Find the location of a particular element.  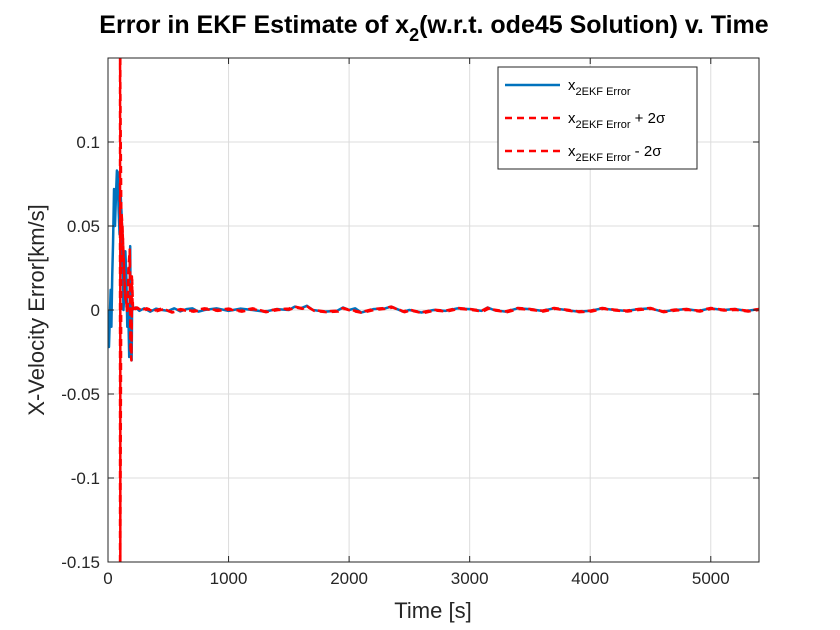

x-tick-label: 0 is located at coordinates (107, 578).